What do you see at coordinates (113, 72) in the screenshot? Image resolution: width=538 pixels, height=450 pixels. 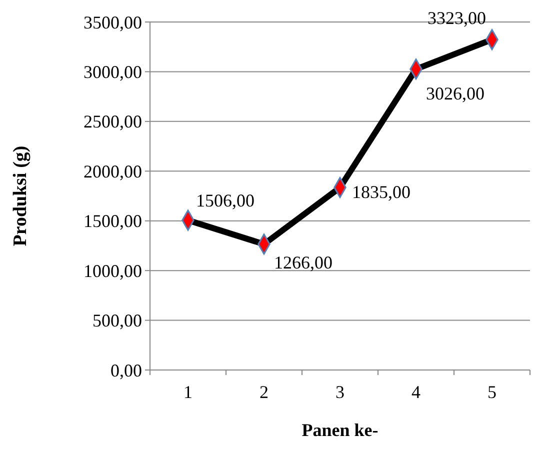 I see `y-tick-label: 3000,00` at bounding box center [113, 72].